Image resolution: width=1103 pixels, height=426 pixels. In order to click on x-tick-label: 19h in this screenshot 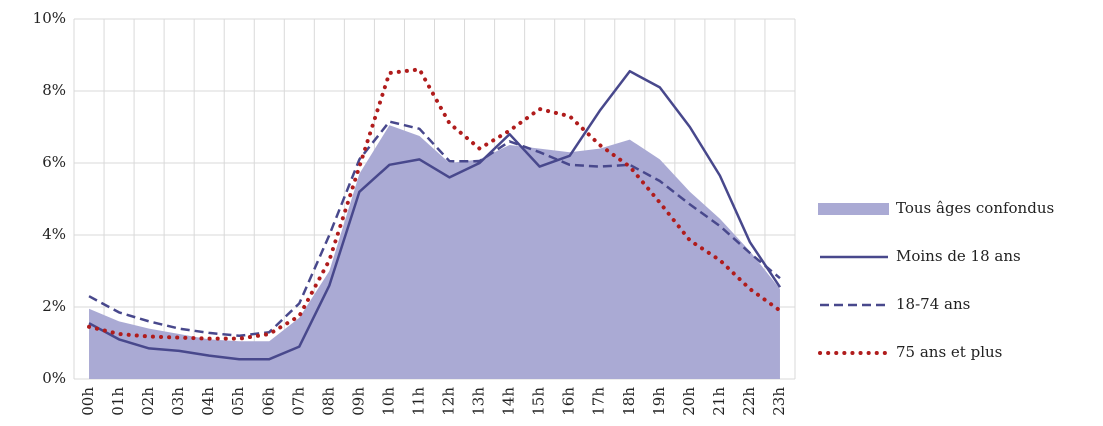, I will do `click(659, 401)`.